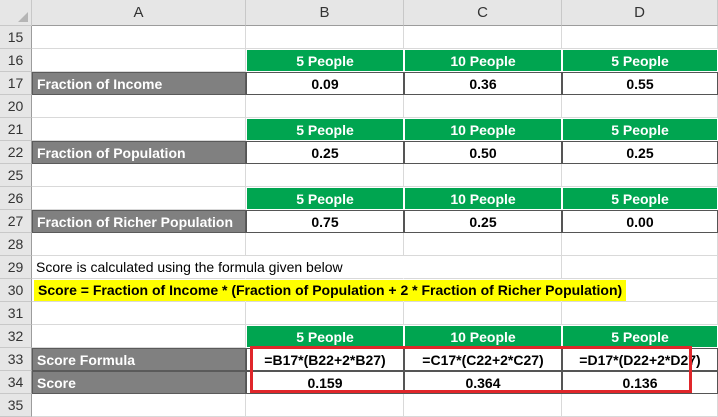 This screenshot has height=417, width=718. Describe the element at coordinates (325, 221) in the screenshot. I see `value-cell: 0.75` at that location.